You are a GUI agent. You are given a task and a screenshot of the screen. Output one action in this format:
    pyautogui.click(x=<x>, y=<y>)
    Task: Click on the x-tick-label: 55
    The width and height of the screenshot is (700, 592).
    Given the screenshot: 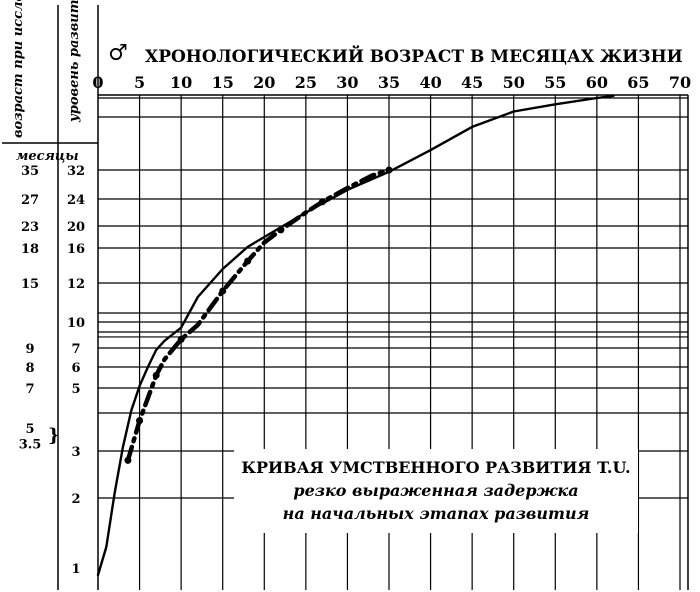 What is the action you would take?
    pyautogui.click(x=555, y=82)
    